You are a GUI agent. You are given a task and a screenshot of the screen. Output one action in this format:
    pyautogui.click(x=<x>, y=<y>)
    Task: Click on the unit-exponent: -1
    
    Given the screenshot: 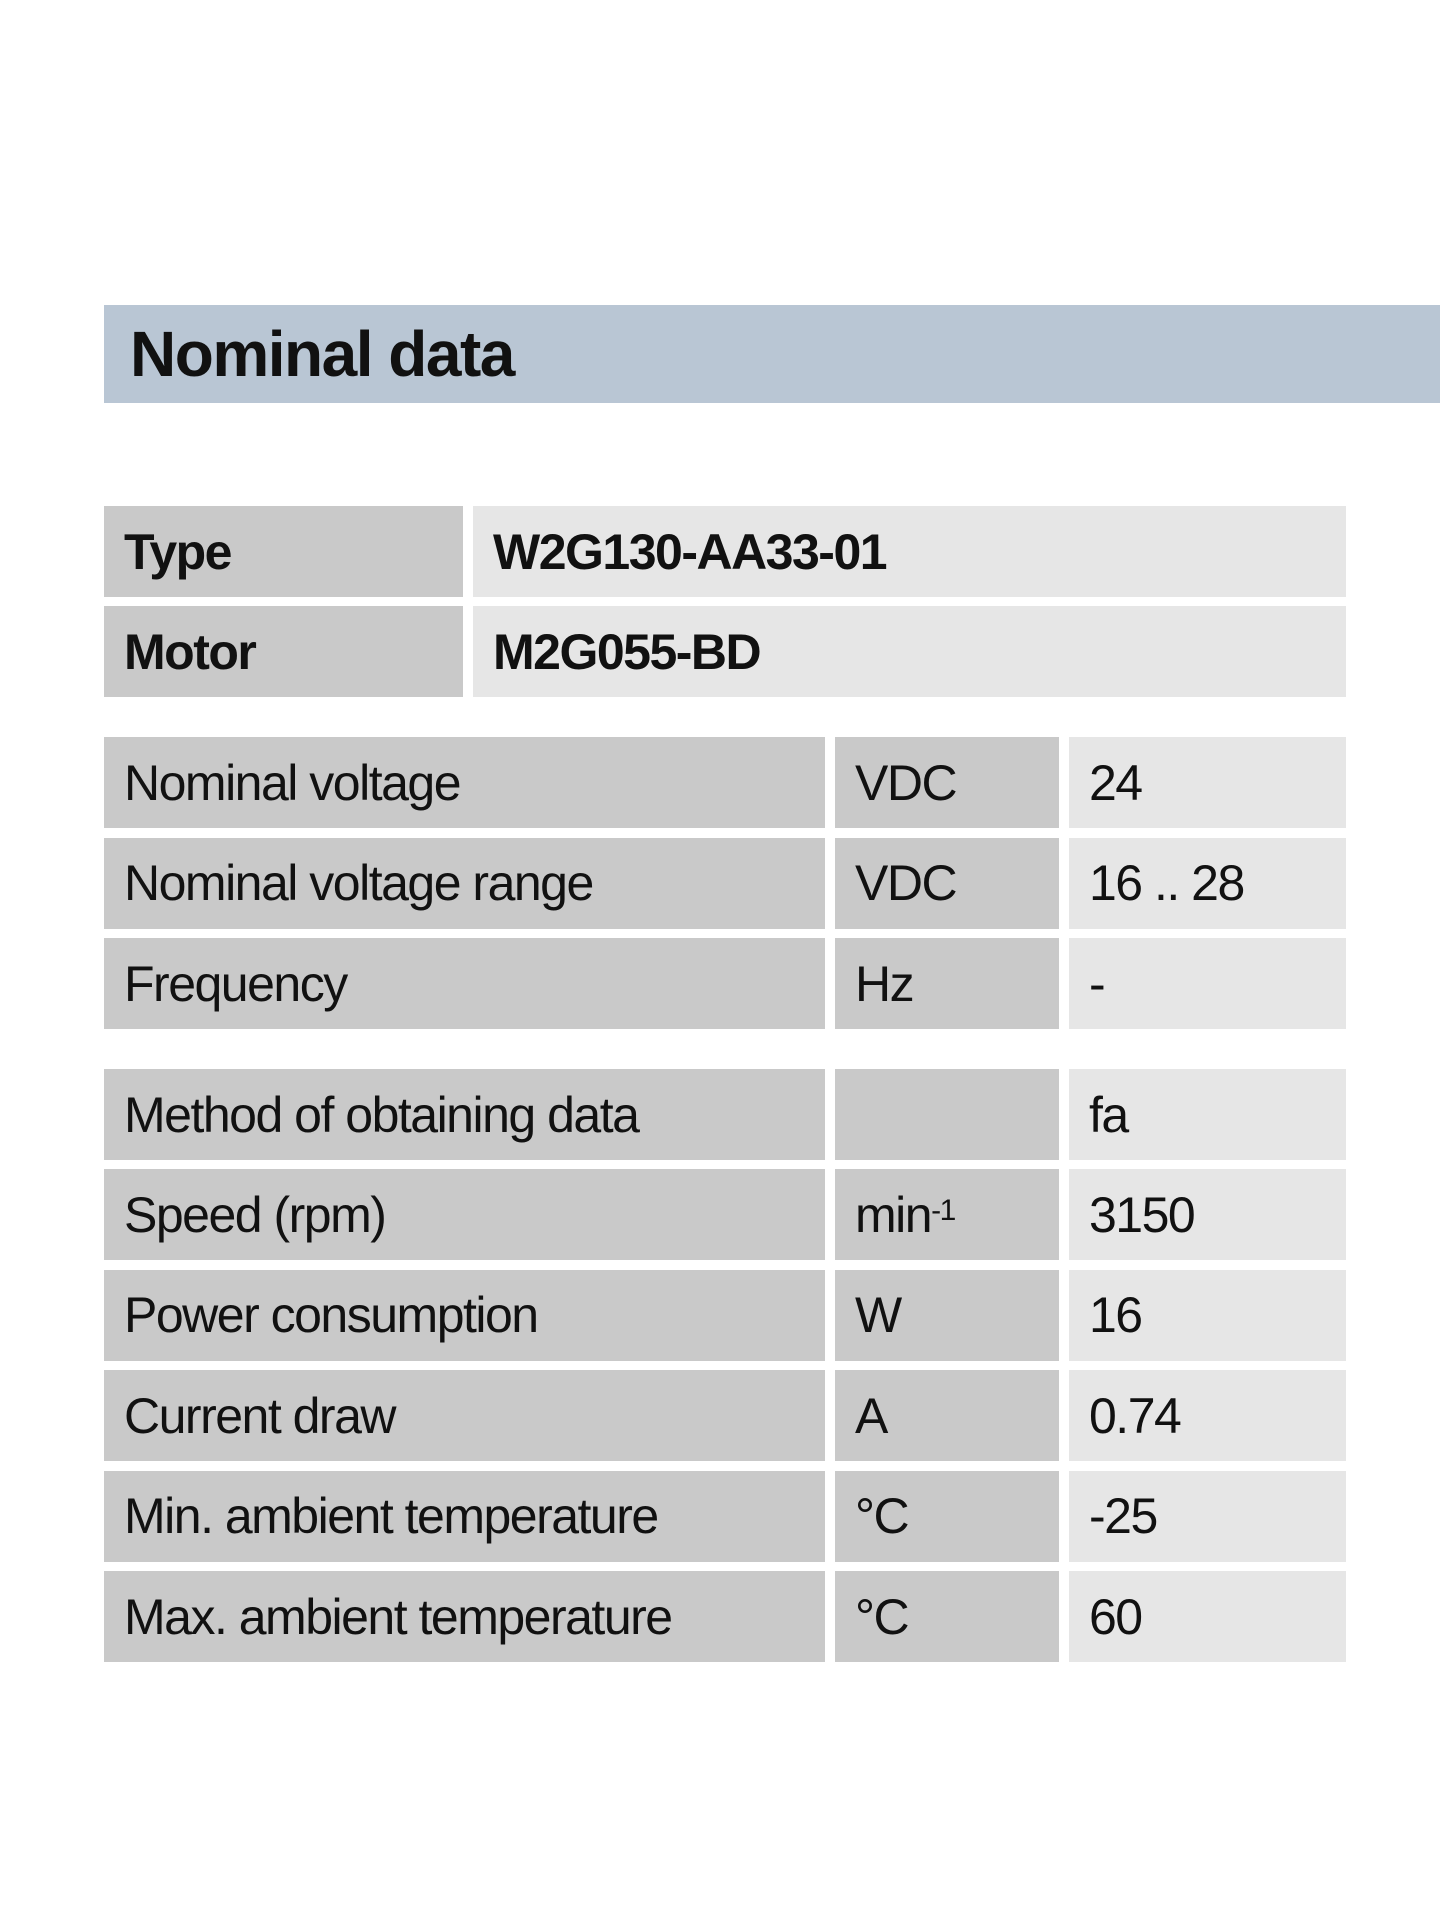 What is the action you would take?
    pyautogui.click(x=943, y=1210)
    